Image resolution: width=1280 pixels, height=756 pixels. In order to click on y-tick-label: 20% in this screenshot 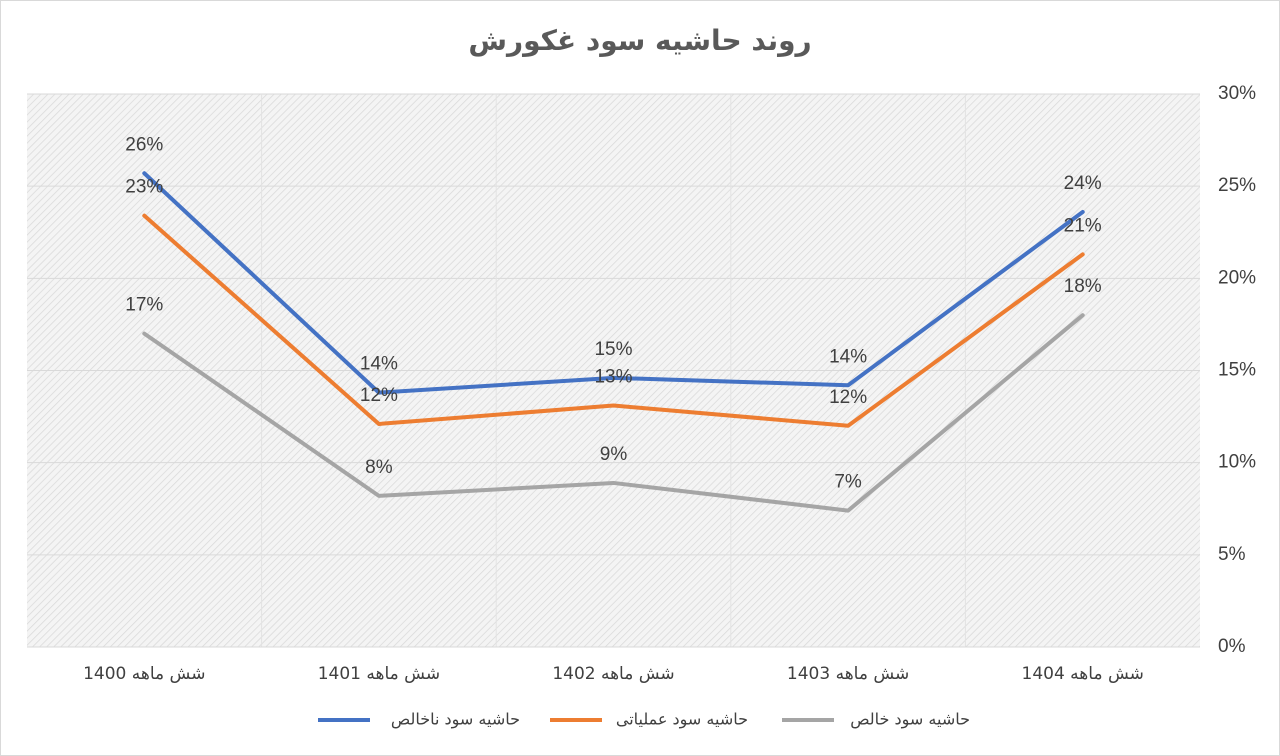, I will do `click(1237, 277)`.